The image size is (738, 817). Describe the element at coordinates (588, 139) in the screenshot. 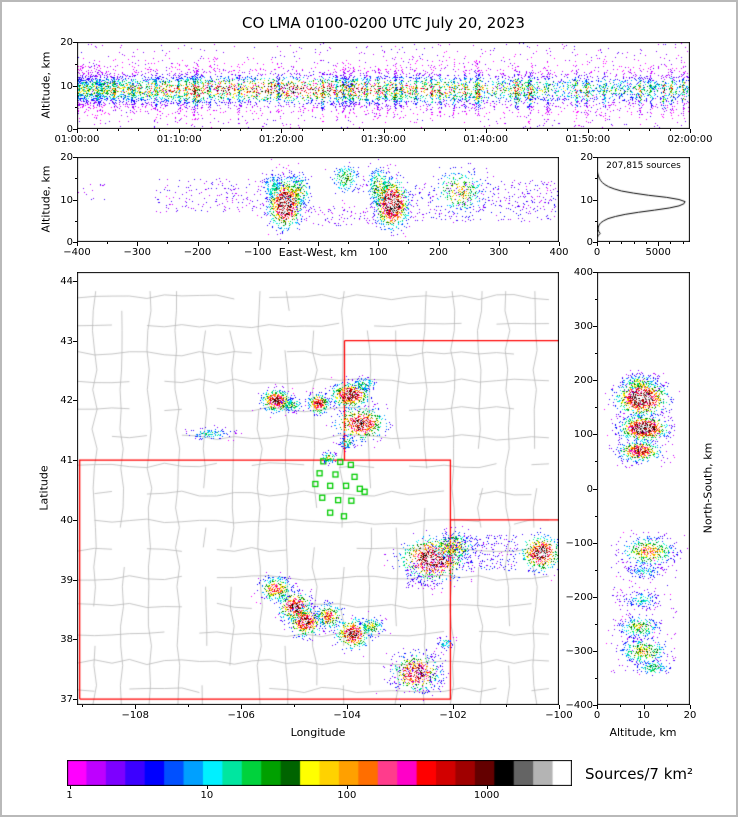

I see `tick-label: 01:50:00` at that location.